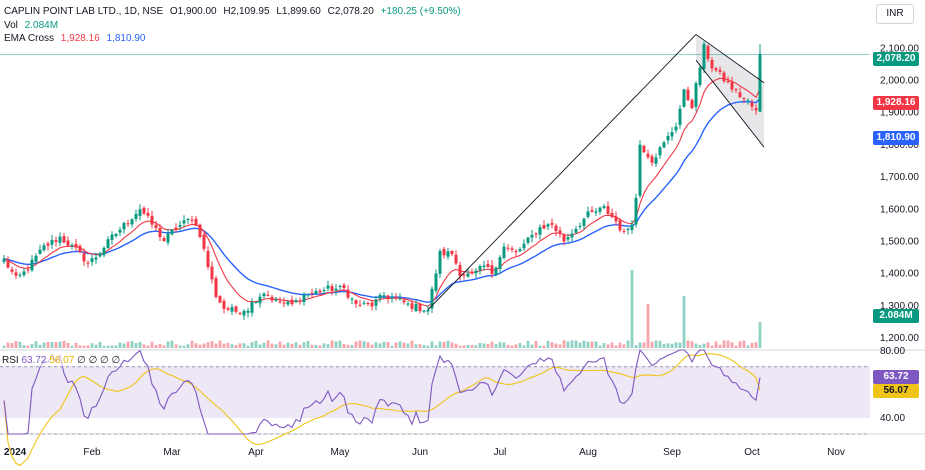 This screenshot has width=925, height=470. Describe the element at coordinates (899, 306) in the screenshot. I see `price-tick-label: 1,300.00` at that location.